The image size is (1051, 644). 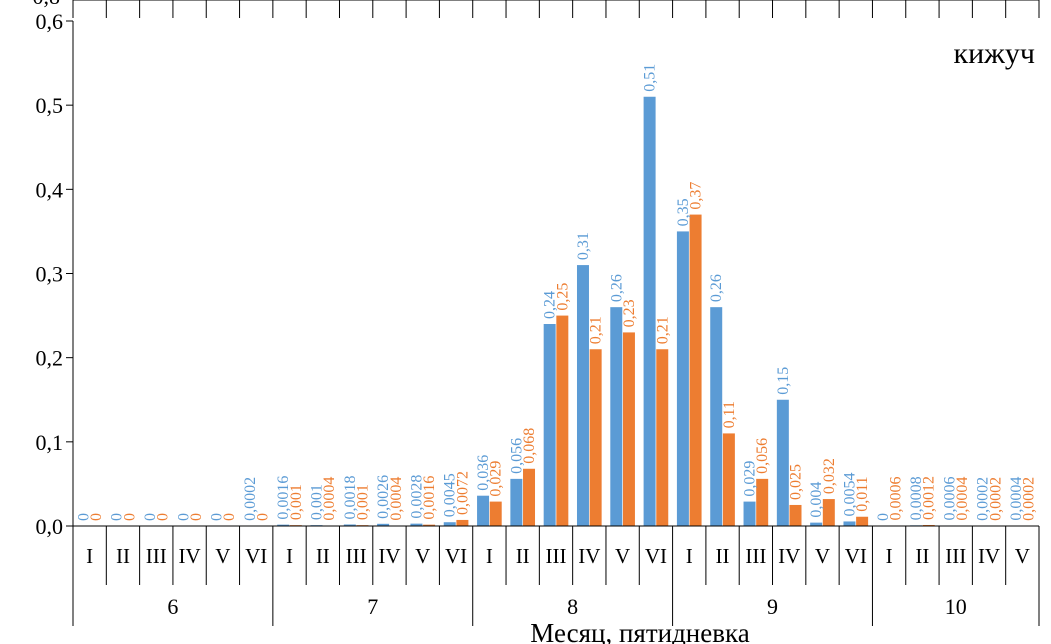 What do you see at coordinates (483, 473) in the screenshot?
I see `data-label-series-1: 0,036` at bounding box center [483, 473].